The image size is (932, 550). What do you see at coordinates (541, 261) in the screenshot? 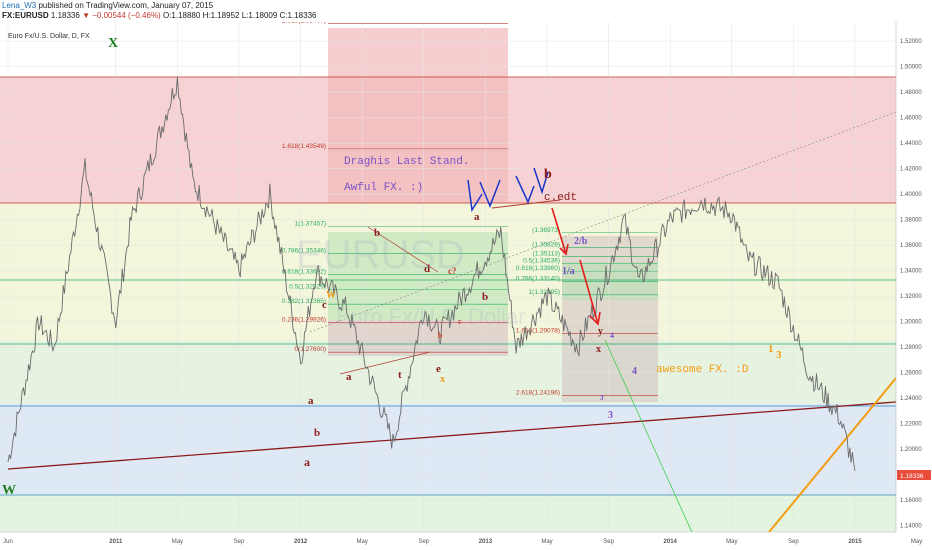
I see `fib-label: 0.5(1.34536)` at bounding box center [541, 261].